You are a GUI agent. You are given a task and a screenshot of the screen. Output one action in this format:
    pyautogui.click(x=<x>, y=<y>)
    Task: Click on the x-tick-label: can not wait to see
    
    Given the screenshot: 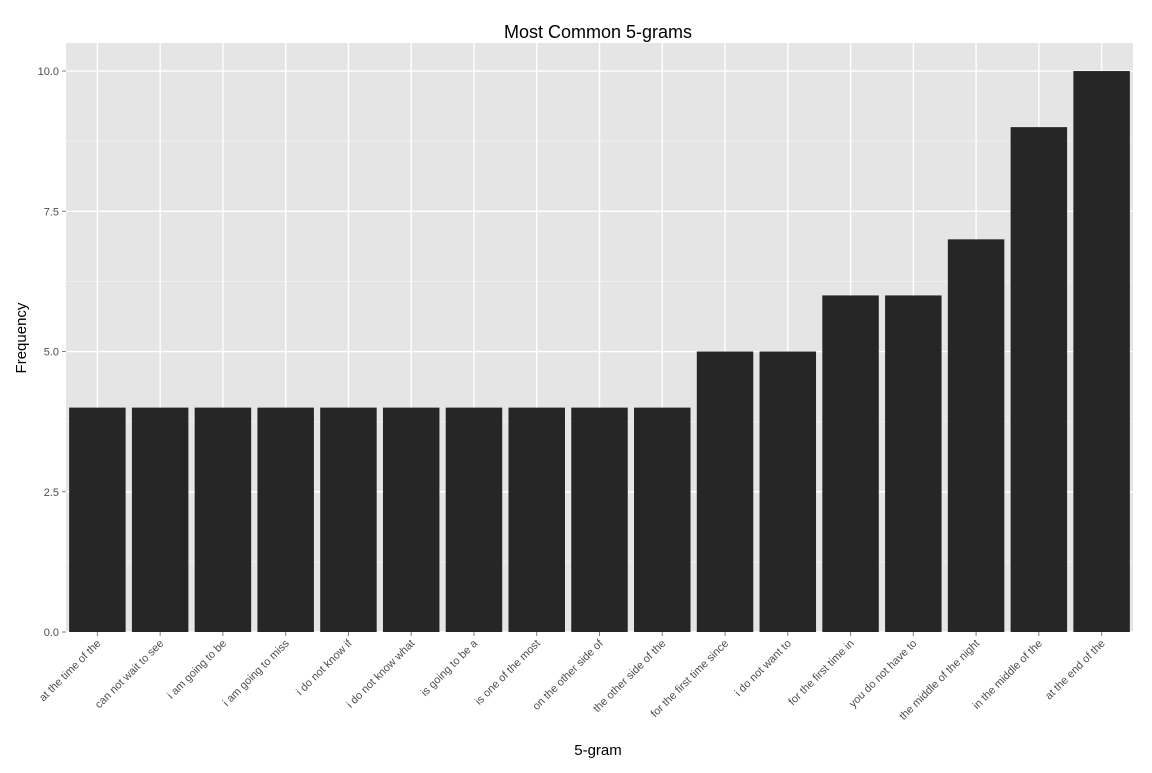 What is the action you would take?
    pyautogui.click(x=129, y=674)
    